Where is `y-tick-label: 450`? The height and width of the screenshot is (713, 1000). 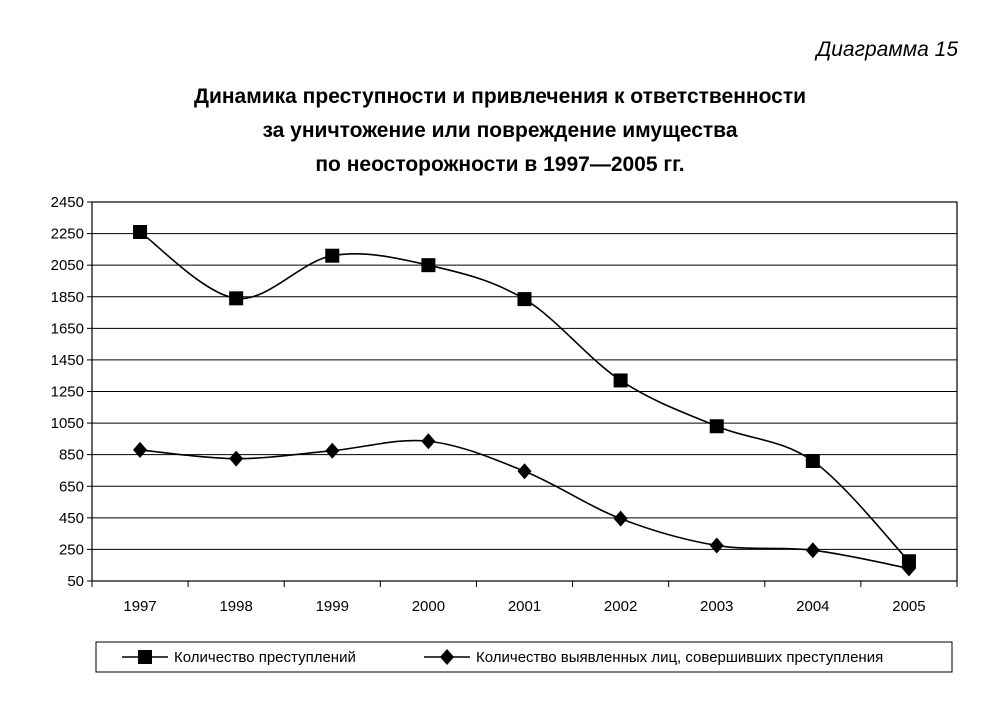
y-tick-label: 450 is located at coordinates (71, 518).